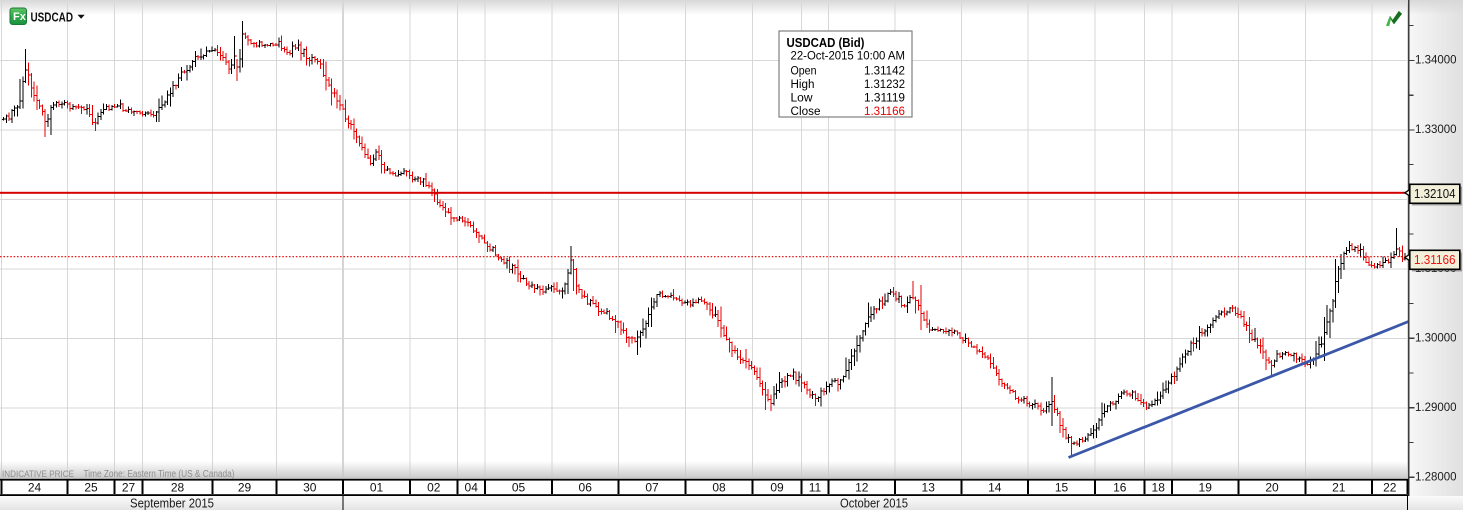  Describe the element at coordinates (1159, 487) in the screenshot. I see `svg-text: 18` at that location.